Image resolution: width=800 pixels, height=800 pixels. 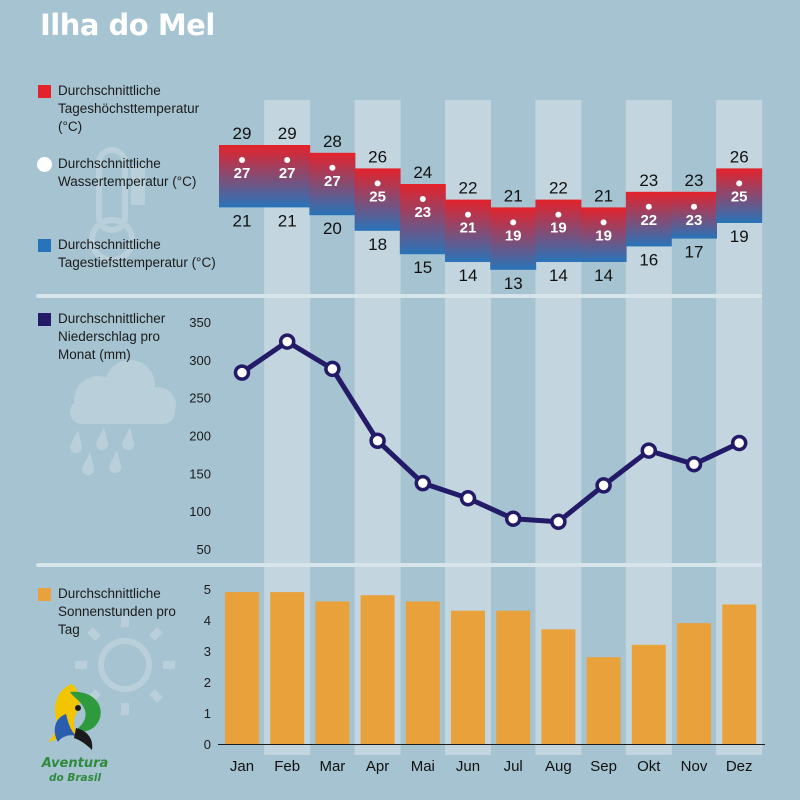 What do you see at coordinates (468, 228) in the screenshot?
I see `water-temp-label: 21` at bounding box center [468, 228].